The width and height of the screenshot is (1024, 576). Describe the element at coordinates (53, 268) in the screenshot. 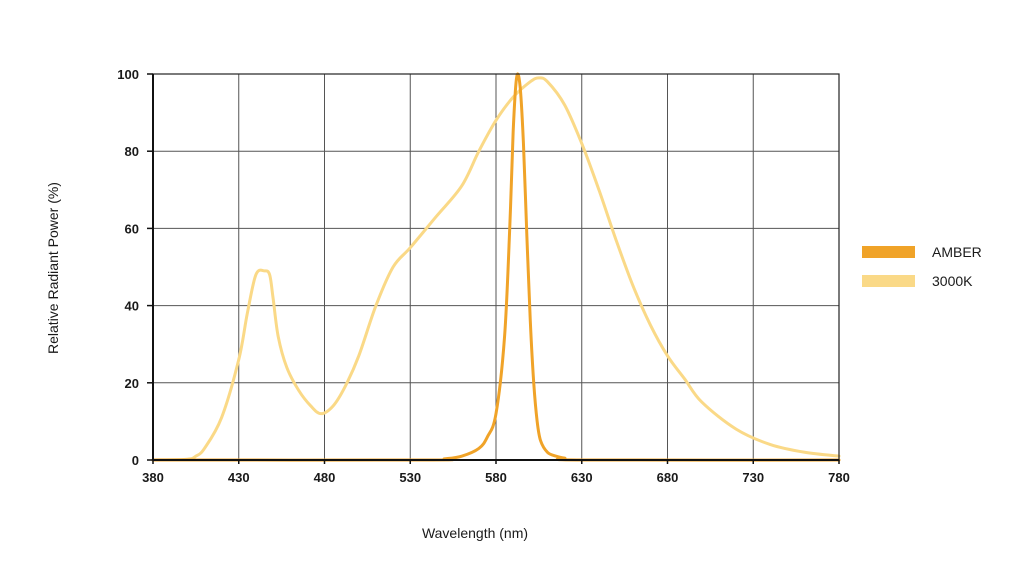

I see `y-axis-title: Relative Radiant Power (%)` at that location.